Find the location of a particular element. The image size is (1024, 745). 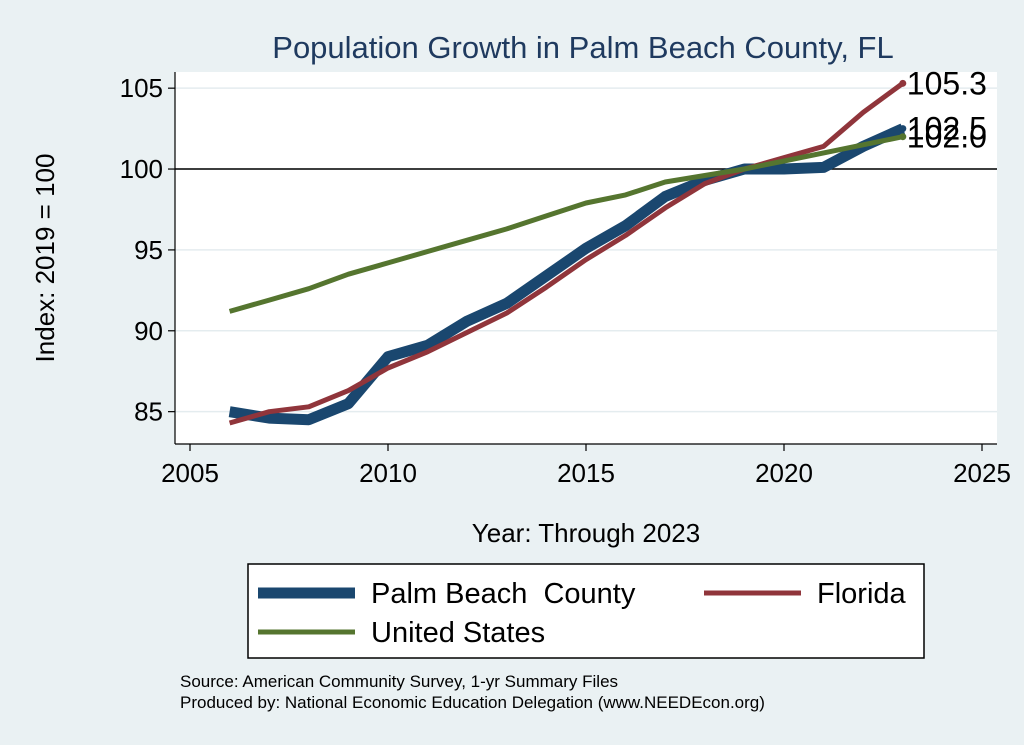

y-tick-label: 90 is located at coordinates (148, 331).